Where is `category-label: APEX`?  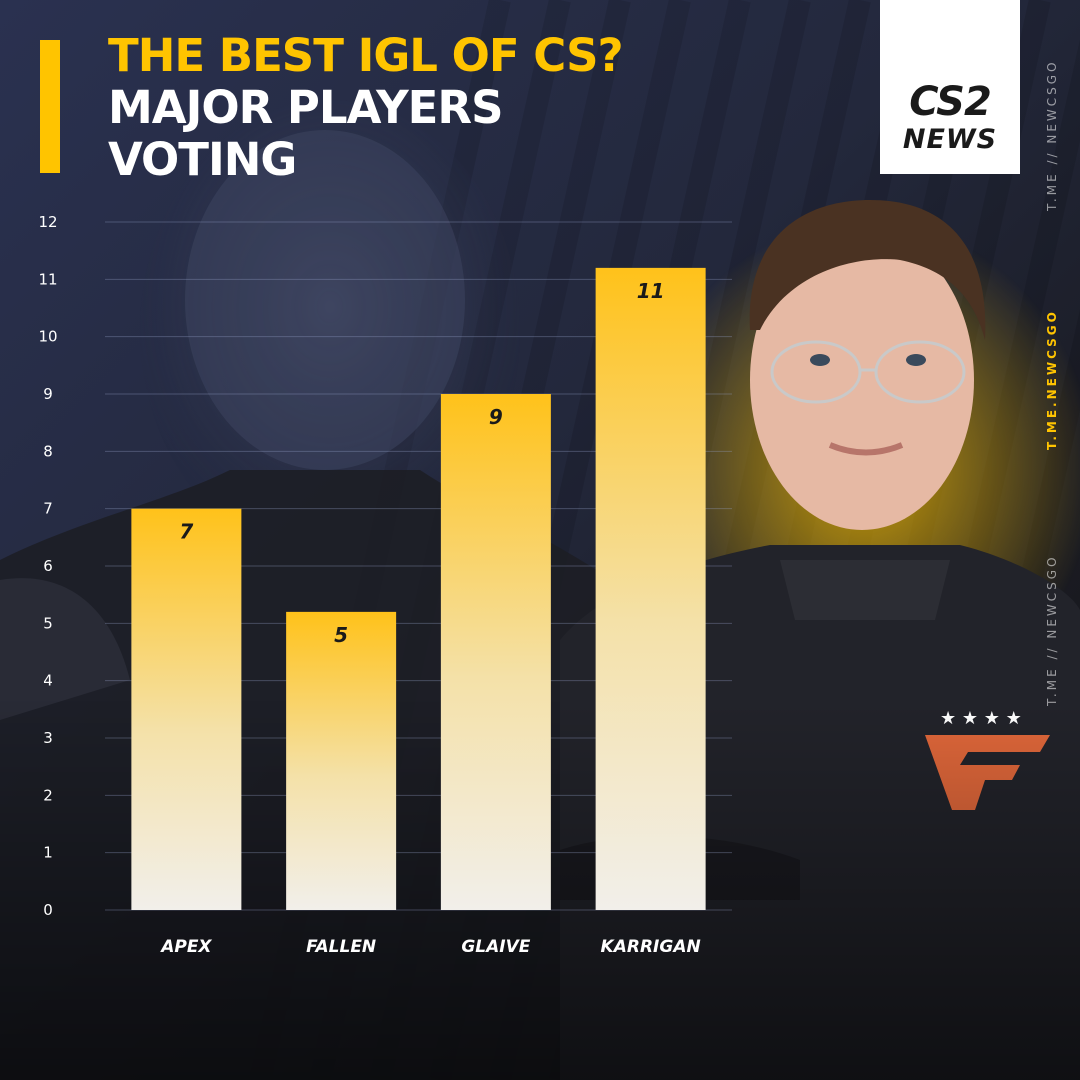 category-label: APEX is located at coordinates (185, 947).